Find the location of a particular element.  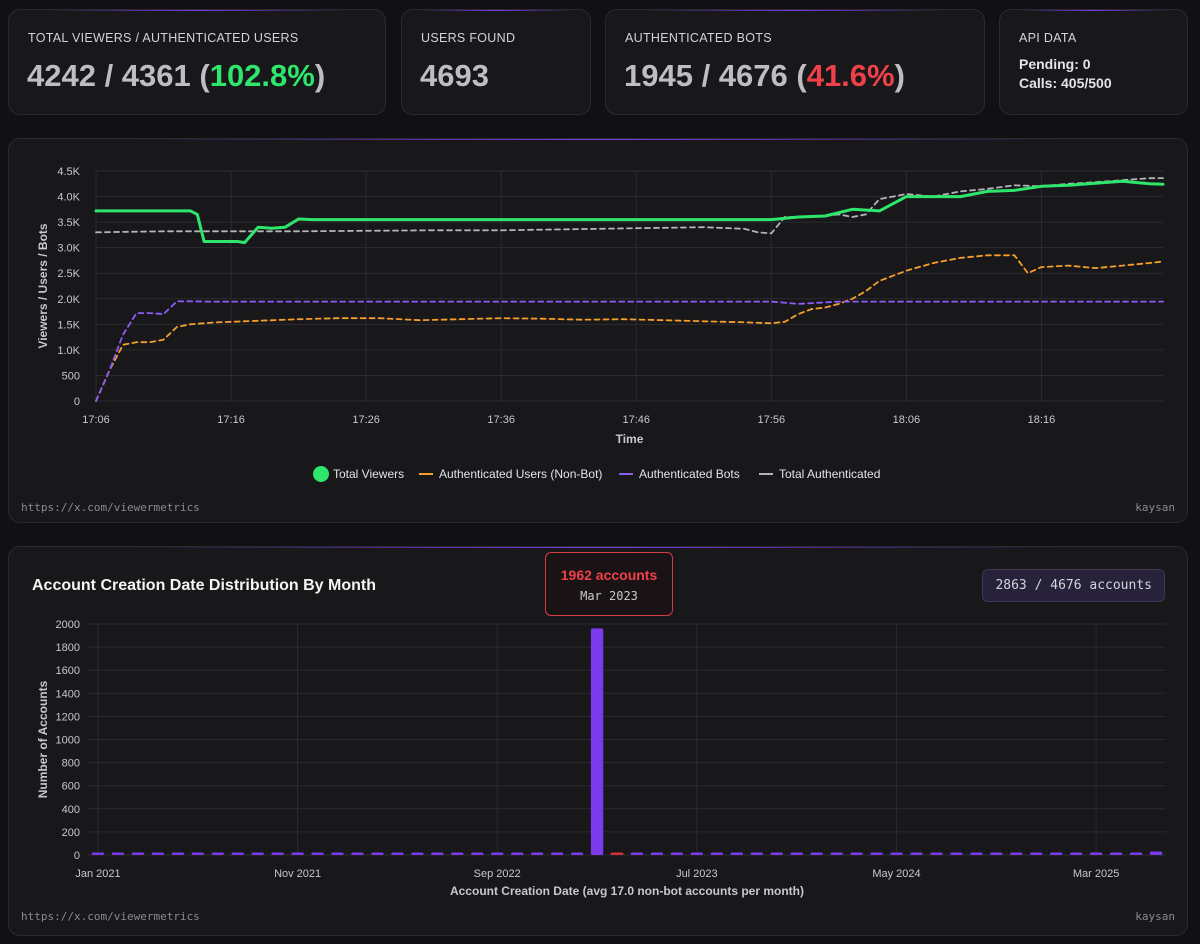

y-tick-label: 200 is located at coordinates (71, 833).